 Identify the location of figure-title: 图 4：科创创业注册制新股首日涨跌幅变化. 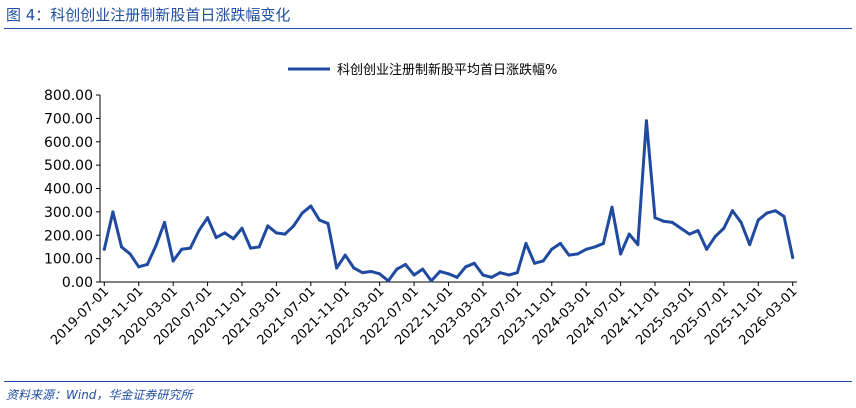
(148, 15).